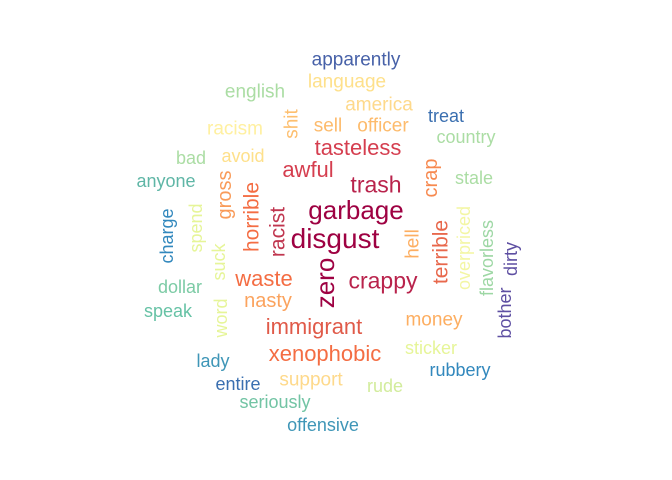 This screenshot has width=672, height=480. Describe the element at coordinates (166, 181) in the screenshot. I see `word-anyone: anyone` at that location.